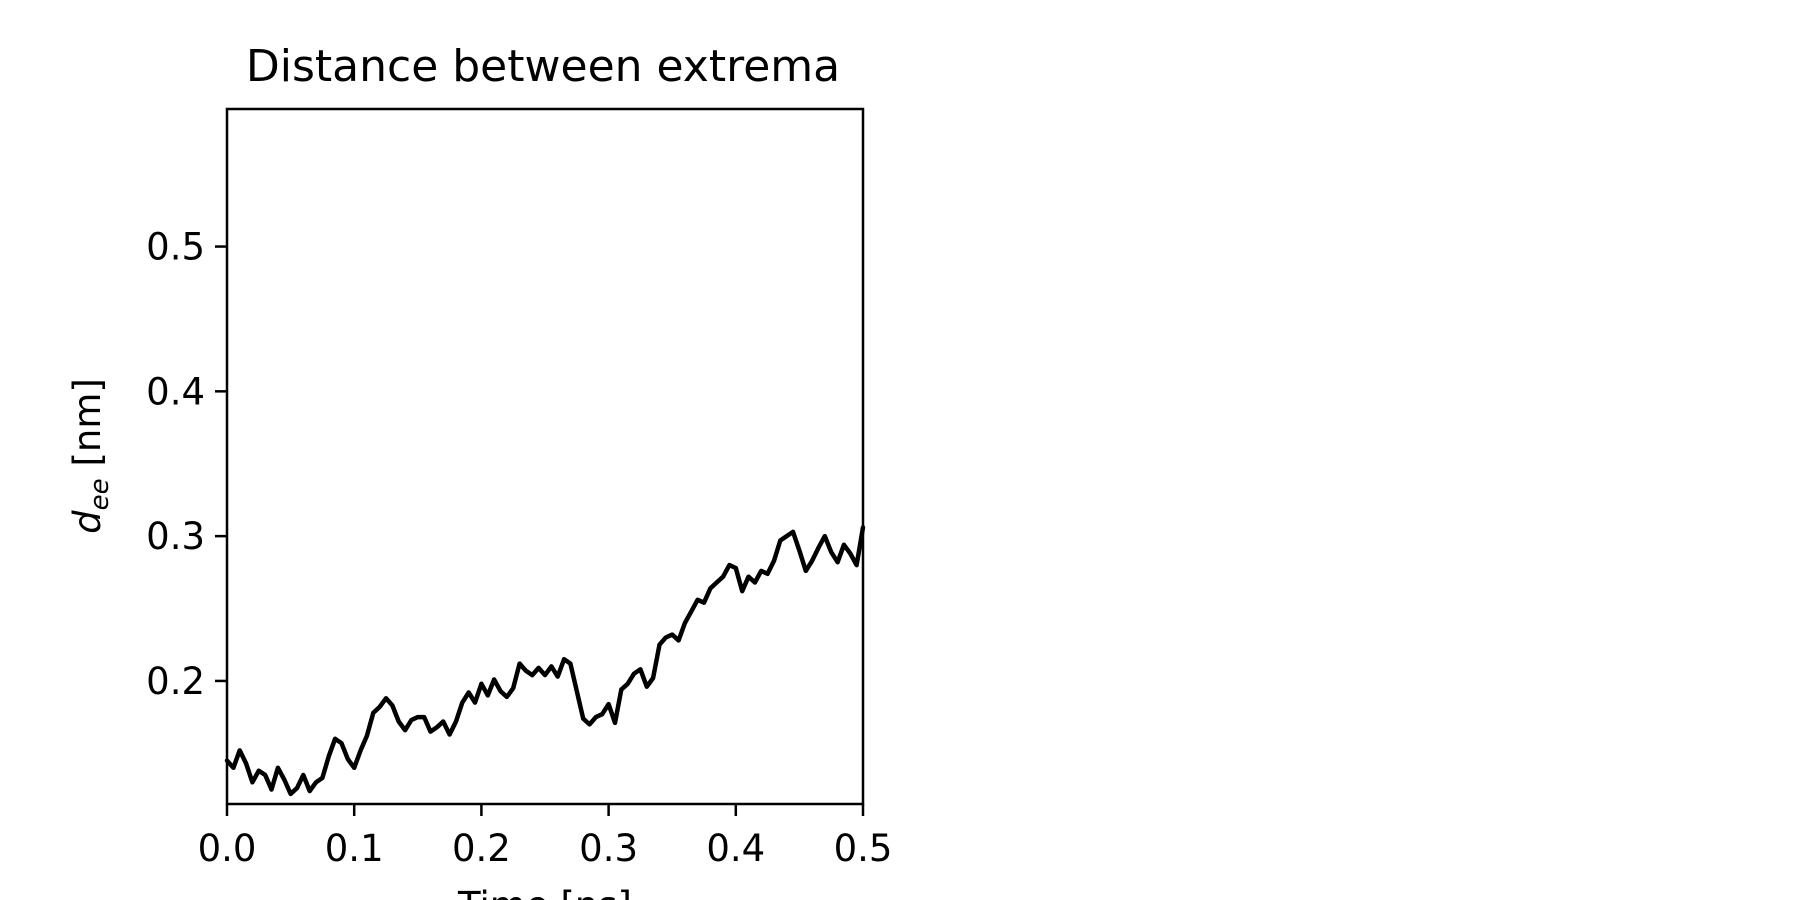 This screenshot has width=1800, height=900. What do you see at coordinates (608, 848) in the screenshot?
I see `x-tick-label: 0.3` at bounding box center [608, 848].